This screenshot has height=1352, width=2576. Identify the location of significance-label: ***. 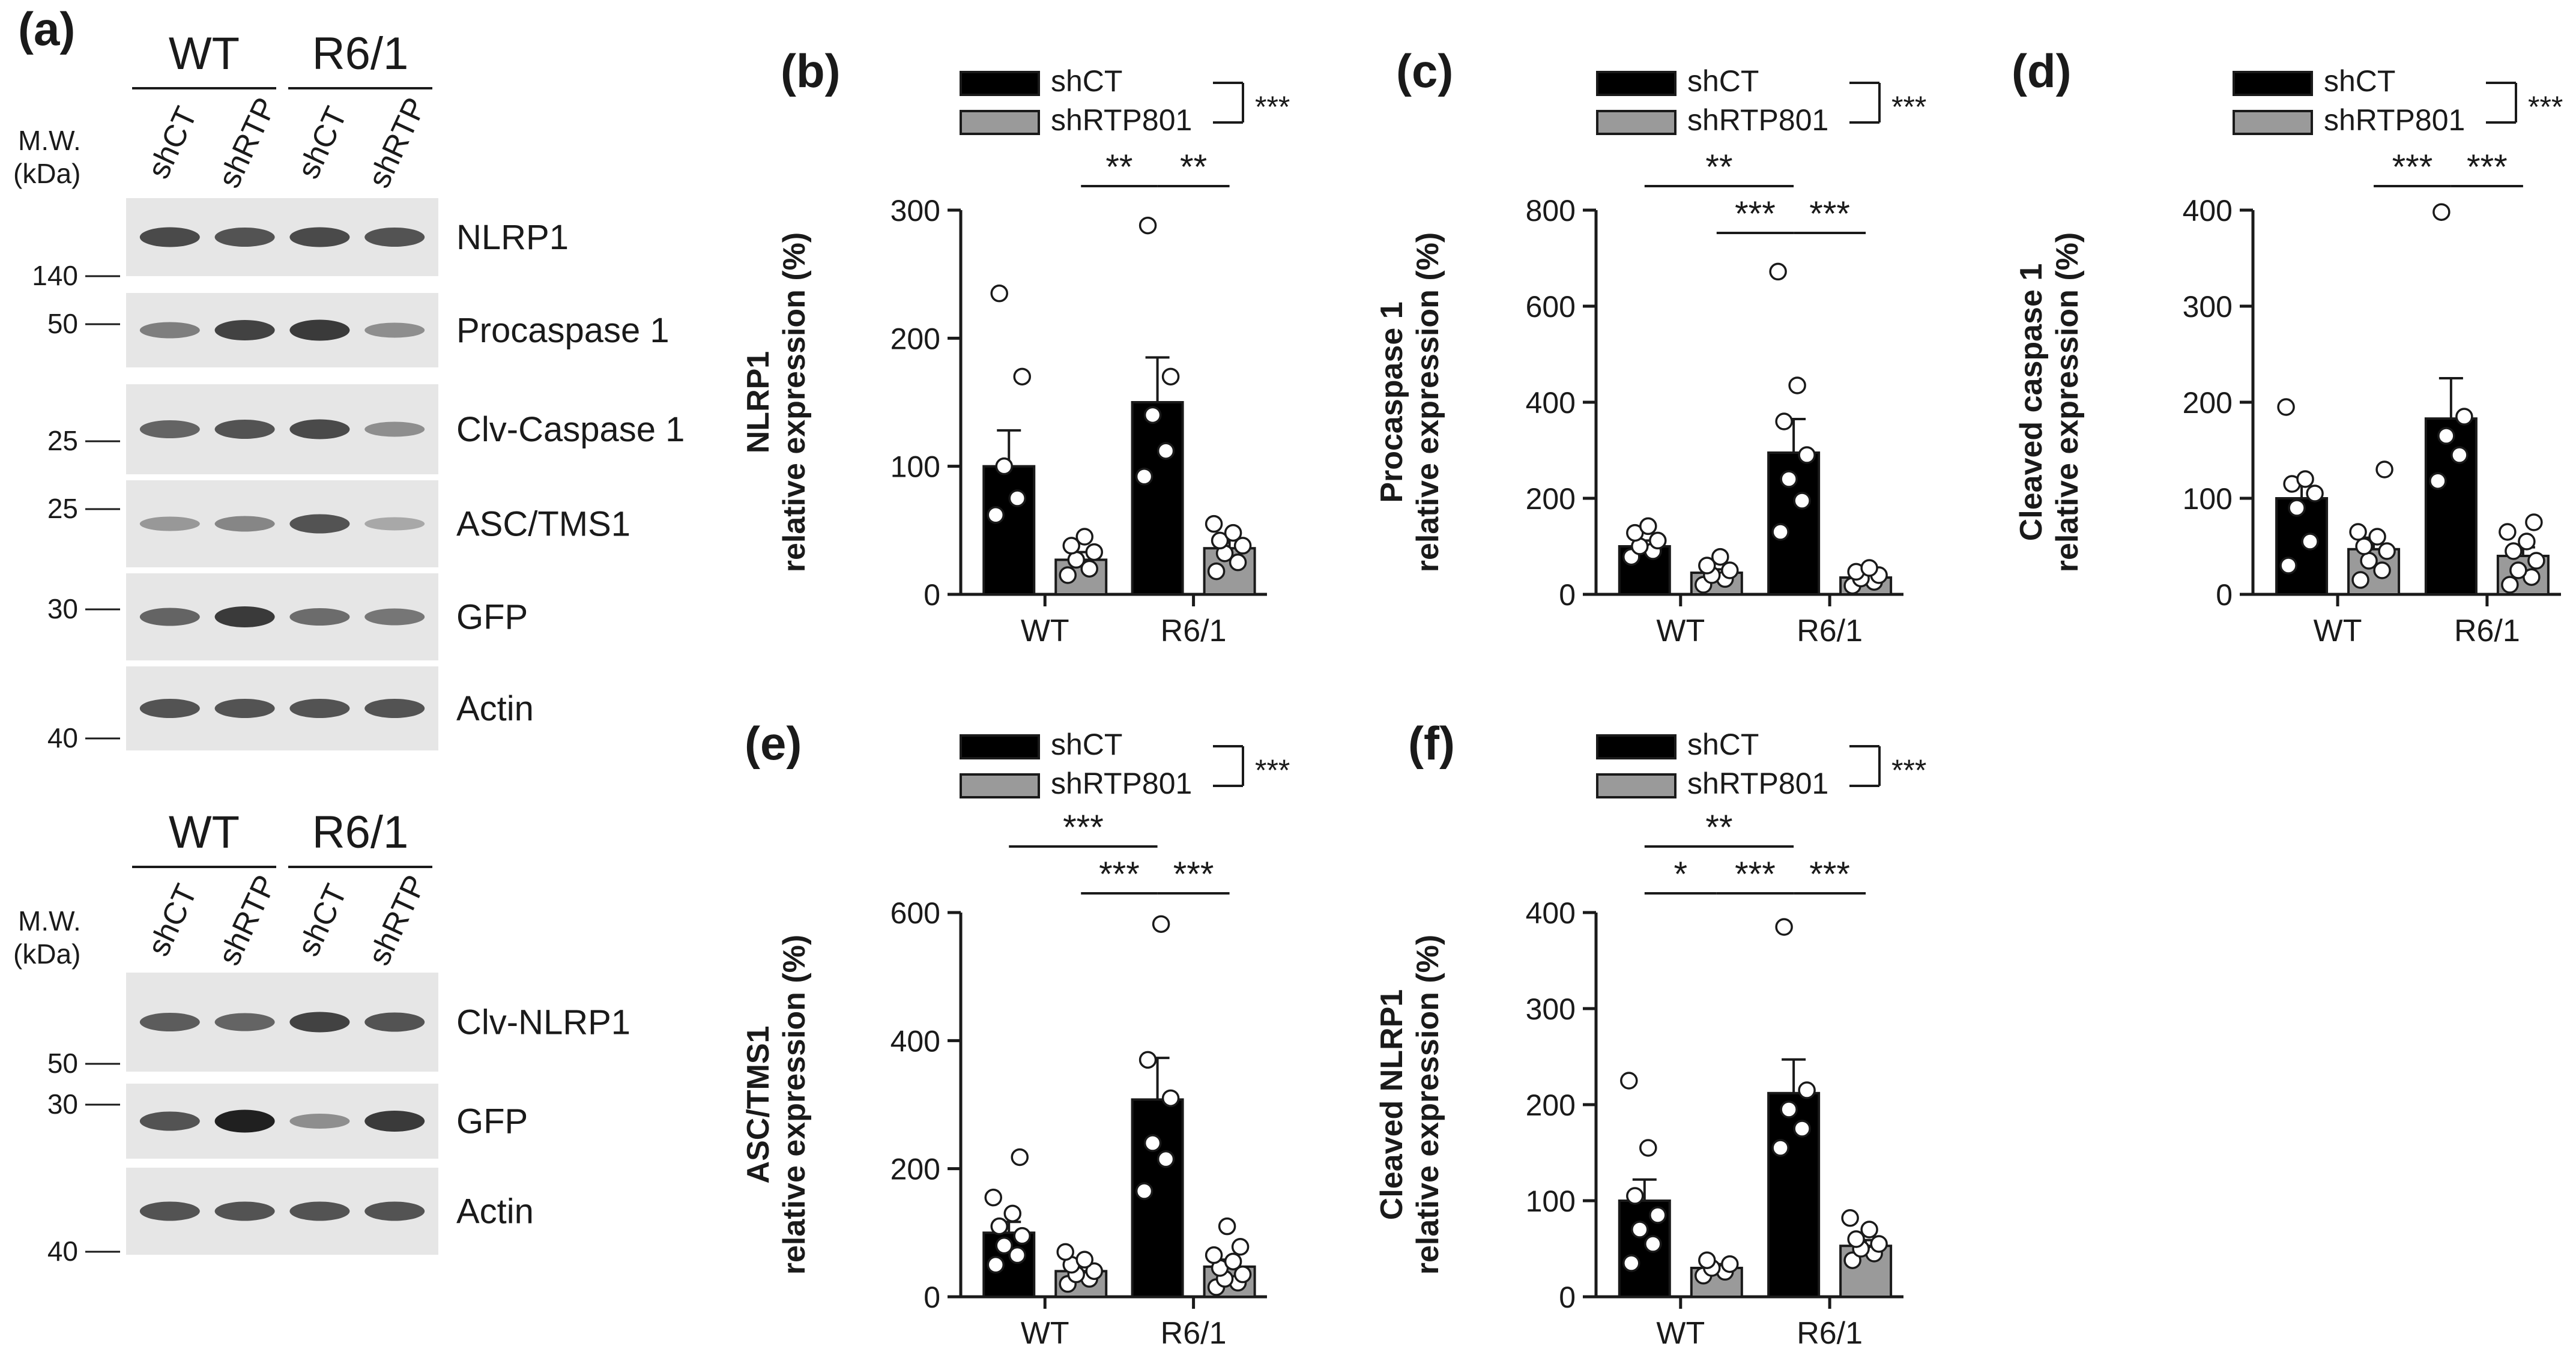
(1083, 827).